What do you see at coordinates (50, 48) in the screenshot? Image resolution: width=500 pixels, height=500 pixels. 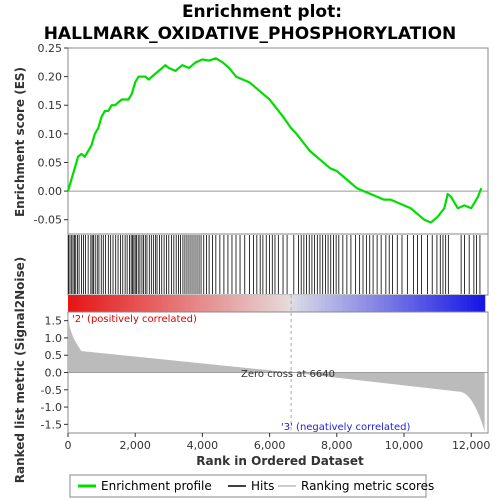 I see `es-y-tick-label: 0.25` at bounding box center [50, 48].